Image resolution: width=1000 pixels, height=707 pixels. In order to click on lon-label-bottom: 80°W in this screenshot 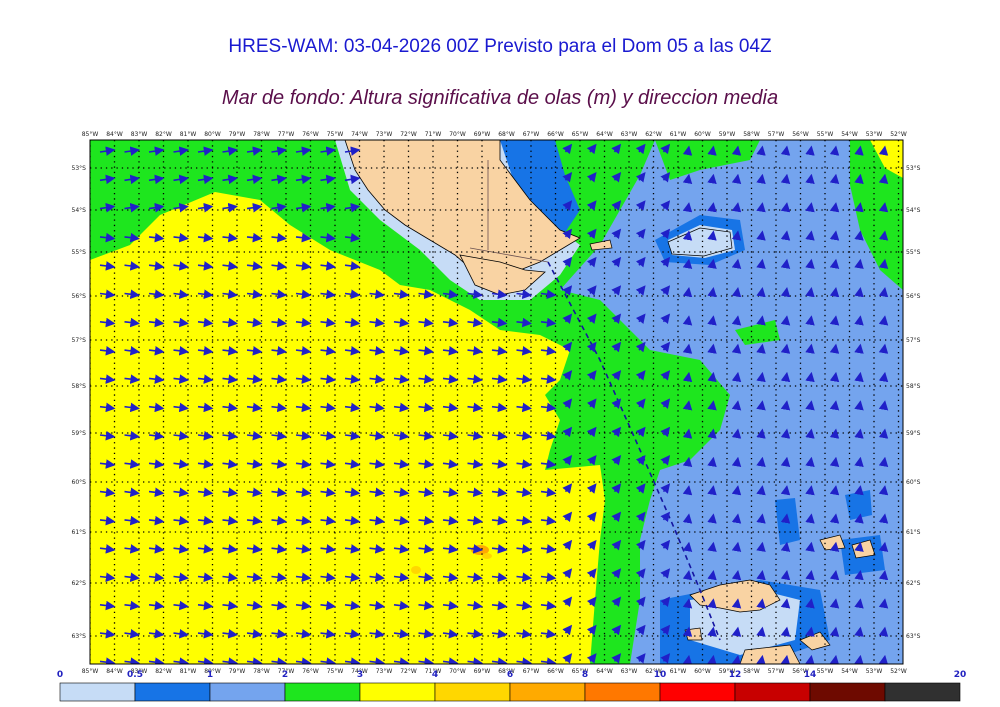, I will do `click(212, 671)`.